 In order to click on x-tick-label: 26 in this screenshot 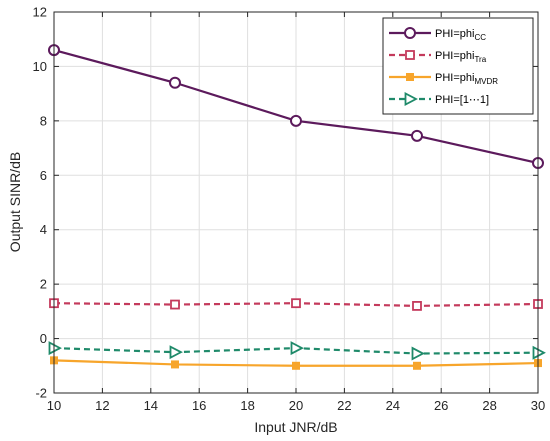, I will do `click(441, 405)`.